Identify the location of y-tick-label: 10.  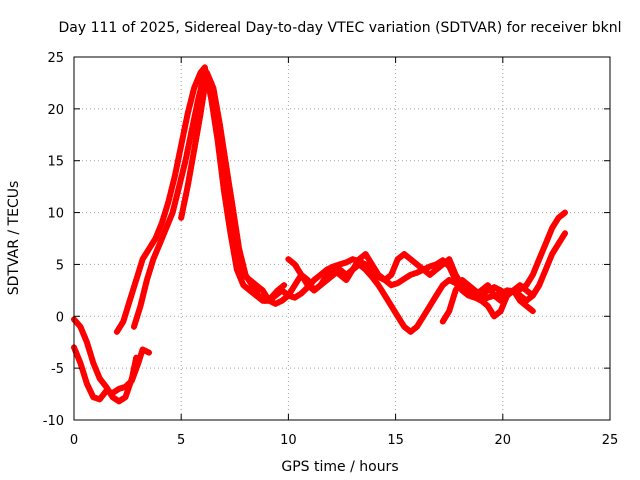
(55, 214).